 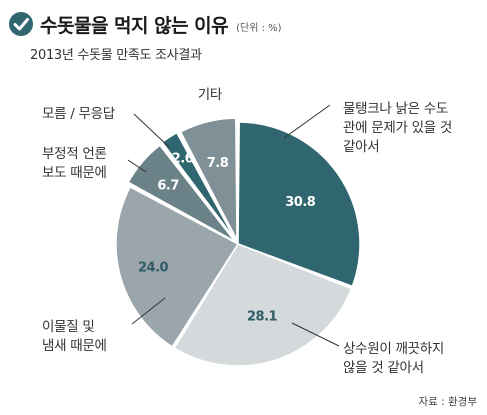 What do you see at coordinates (183, 159) in the screenshot?
I see `slice-value-label-5: 2.6` at bounding box center [183, 159].